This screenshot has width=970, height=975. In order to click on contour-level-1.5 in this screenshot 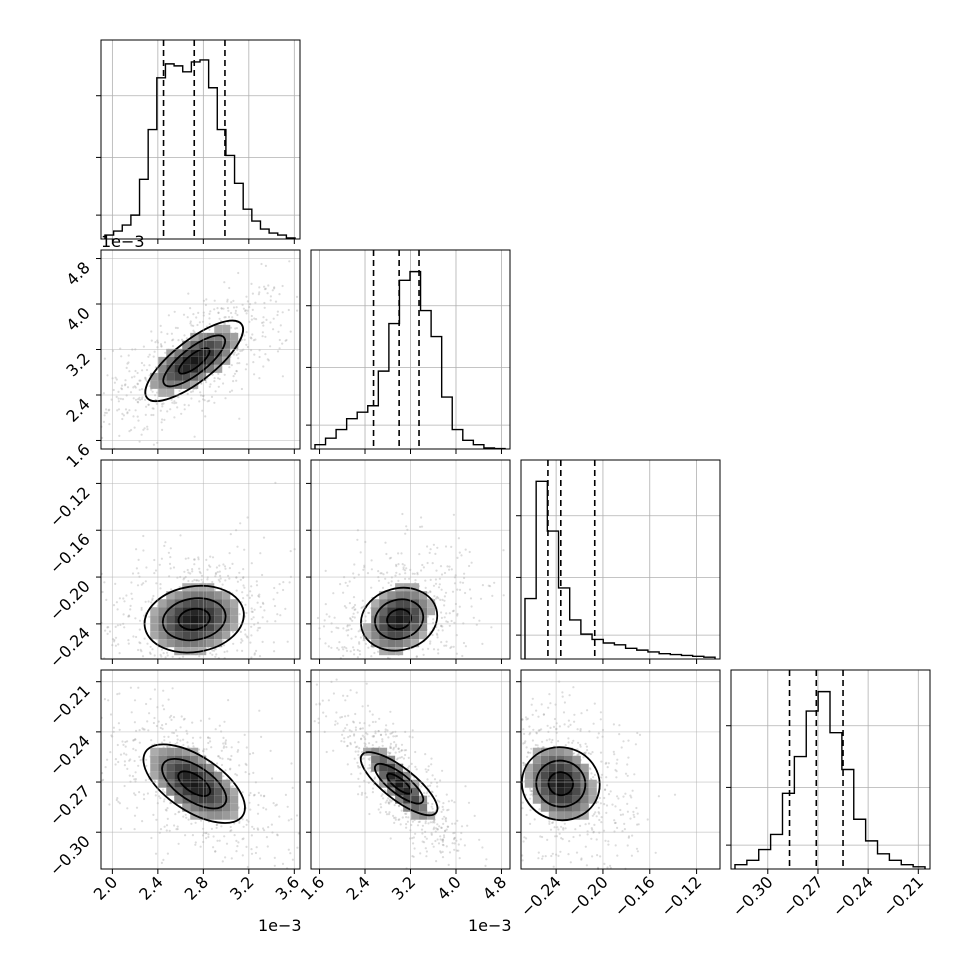, I will do `click(194, 783)`.